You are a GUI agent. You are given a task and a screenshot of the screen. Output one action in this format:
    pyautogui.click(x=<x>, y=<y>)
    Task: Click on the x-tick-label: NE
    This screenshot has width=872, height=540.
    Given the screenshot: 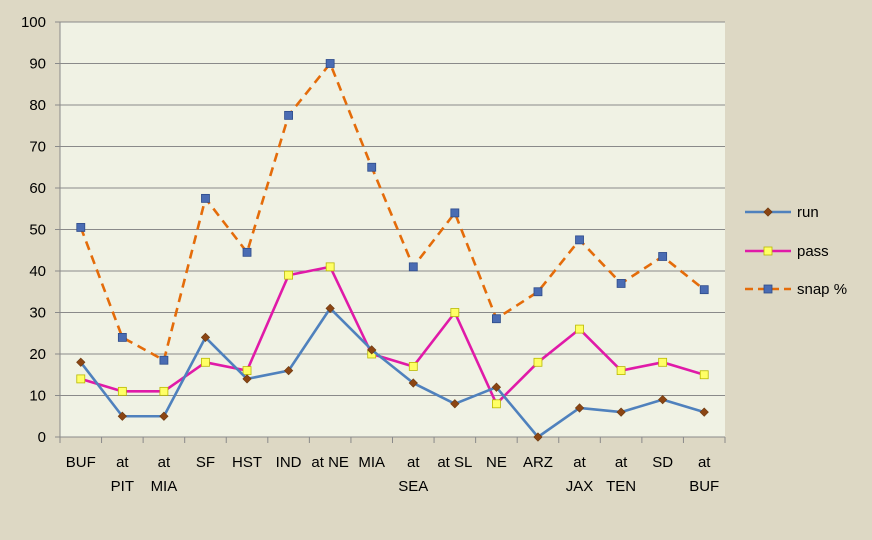 What is the action you would take?
    pyautogui.click(x=496, y=462)
    